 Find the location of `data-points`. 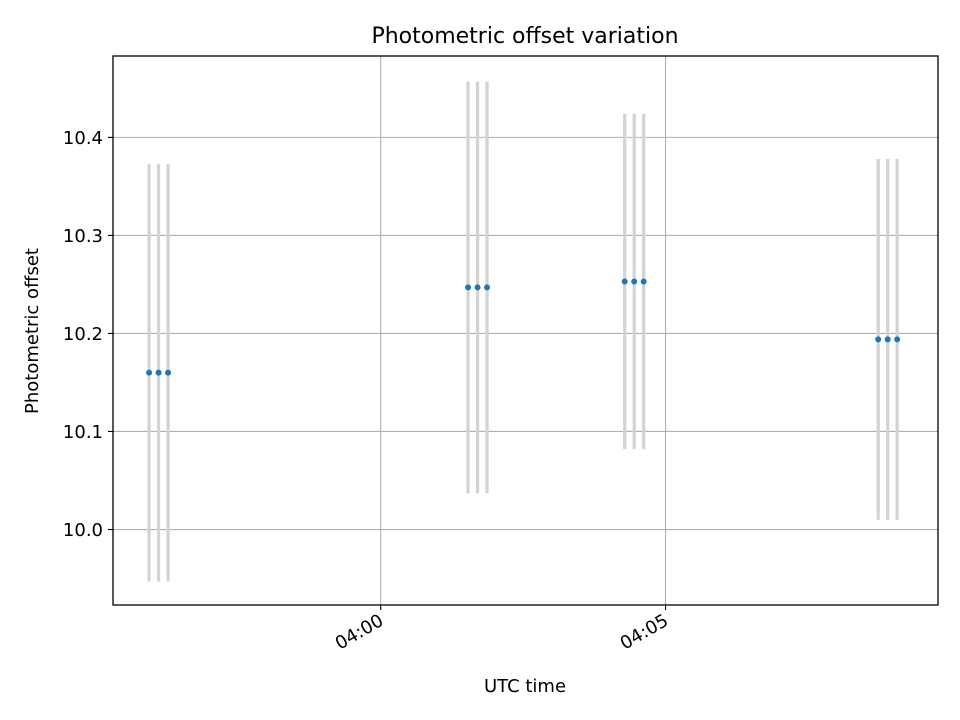

data-points is located at coordinates (523, 327).